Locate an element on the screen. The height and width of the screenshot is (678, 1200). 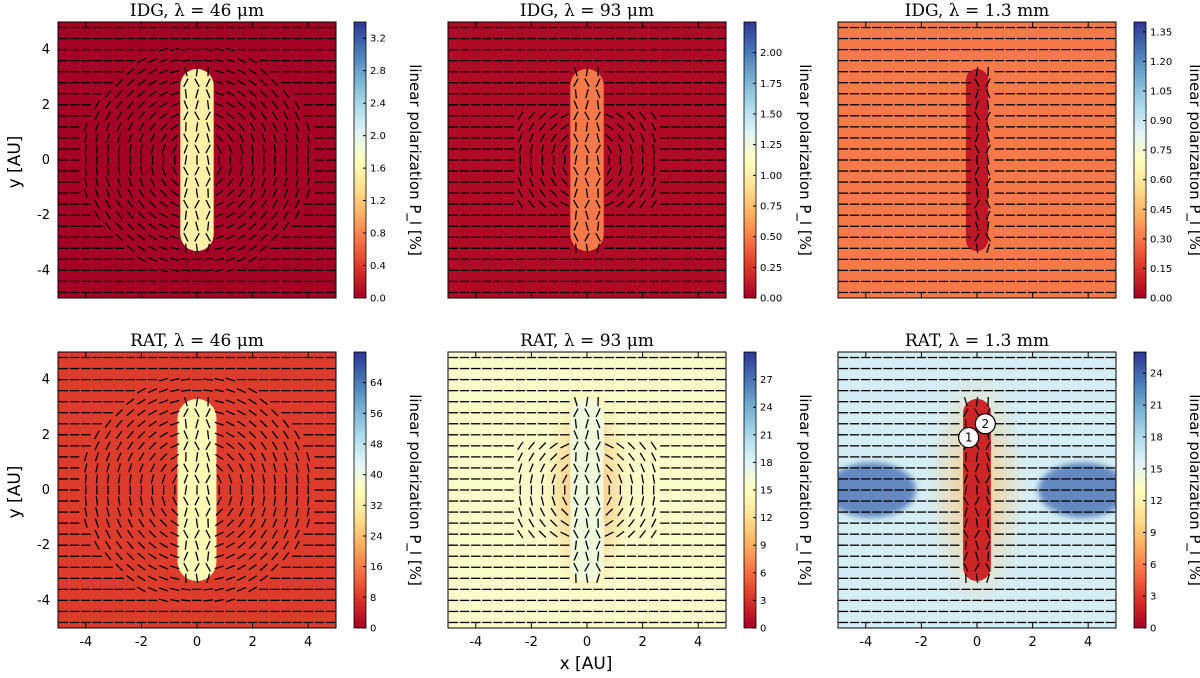
colorbar-tick-label: 0.60 is located at coordinates (1161, 180).